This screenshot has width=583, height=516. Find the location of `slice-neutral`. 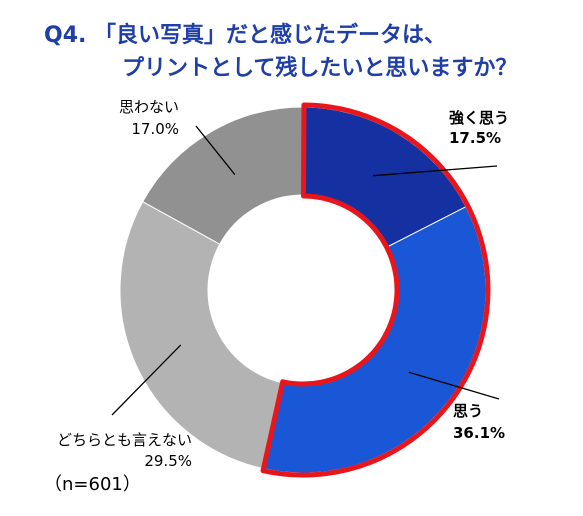

slice-neutral is located at coordinates (201, 335).